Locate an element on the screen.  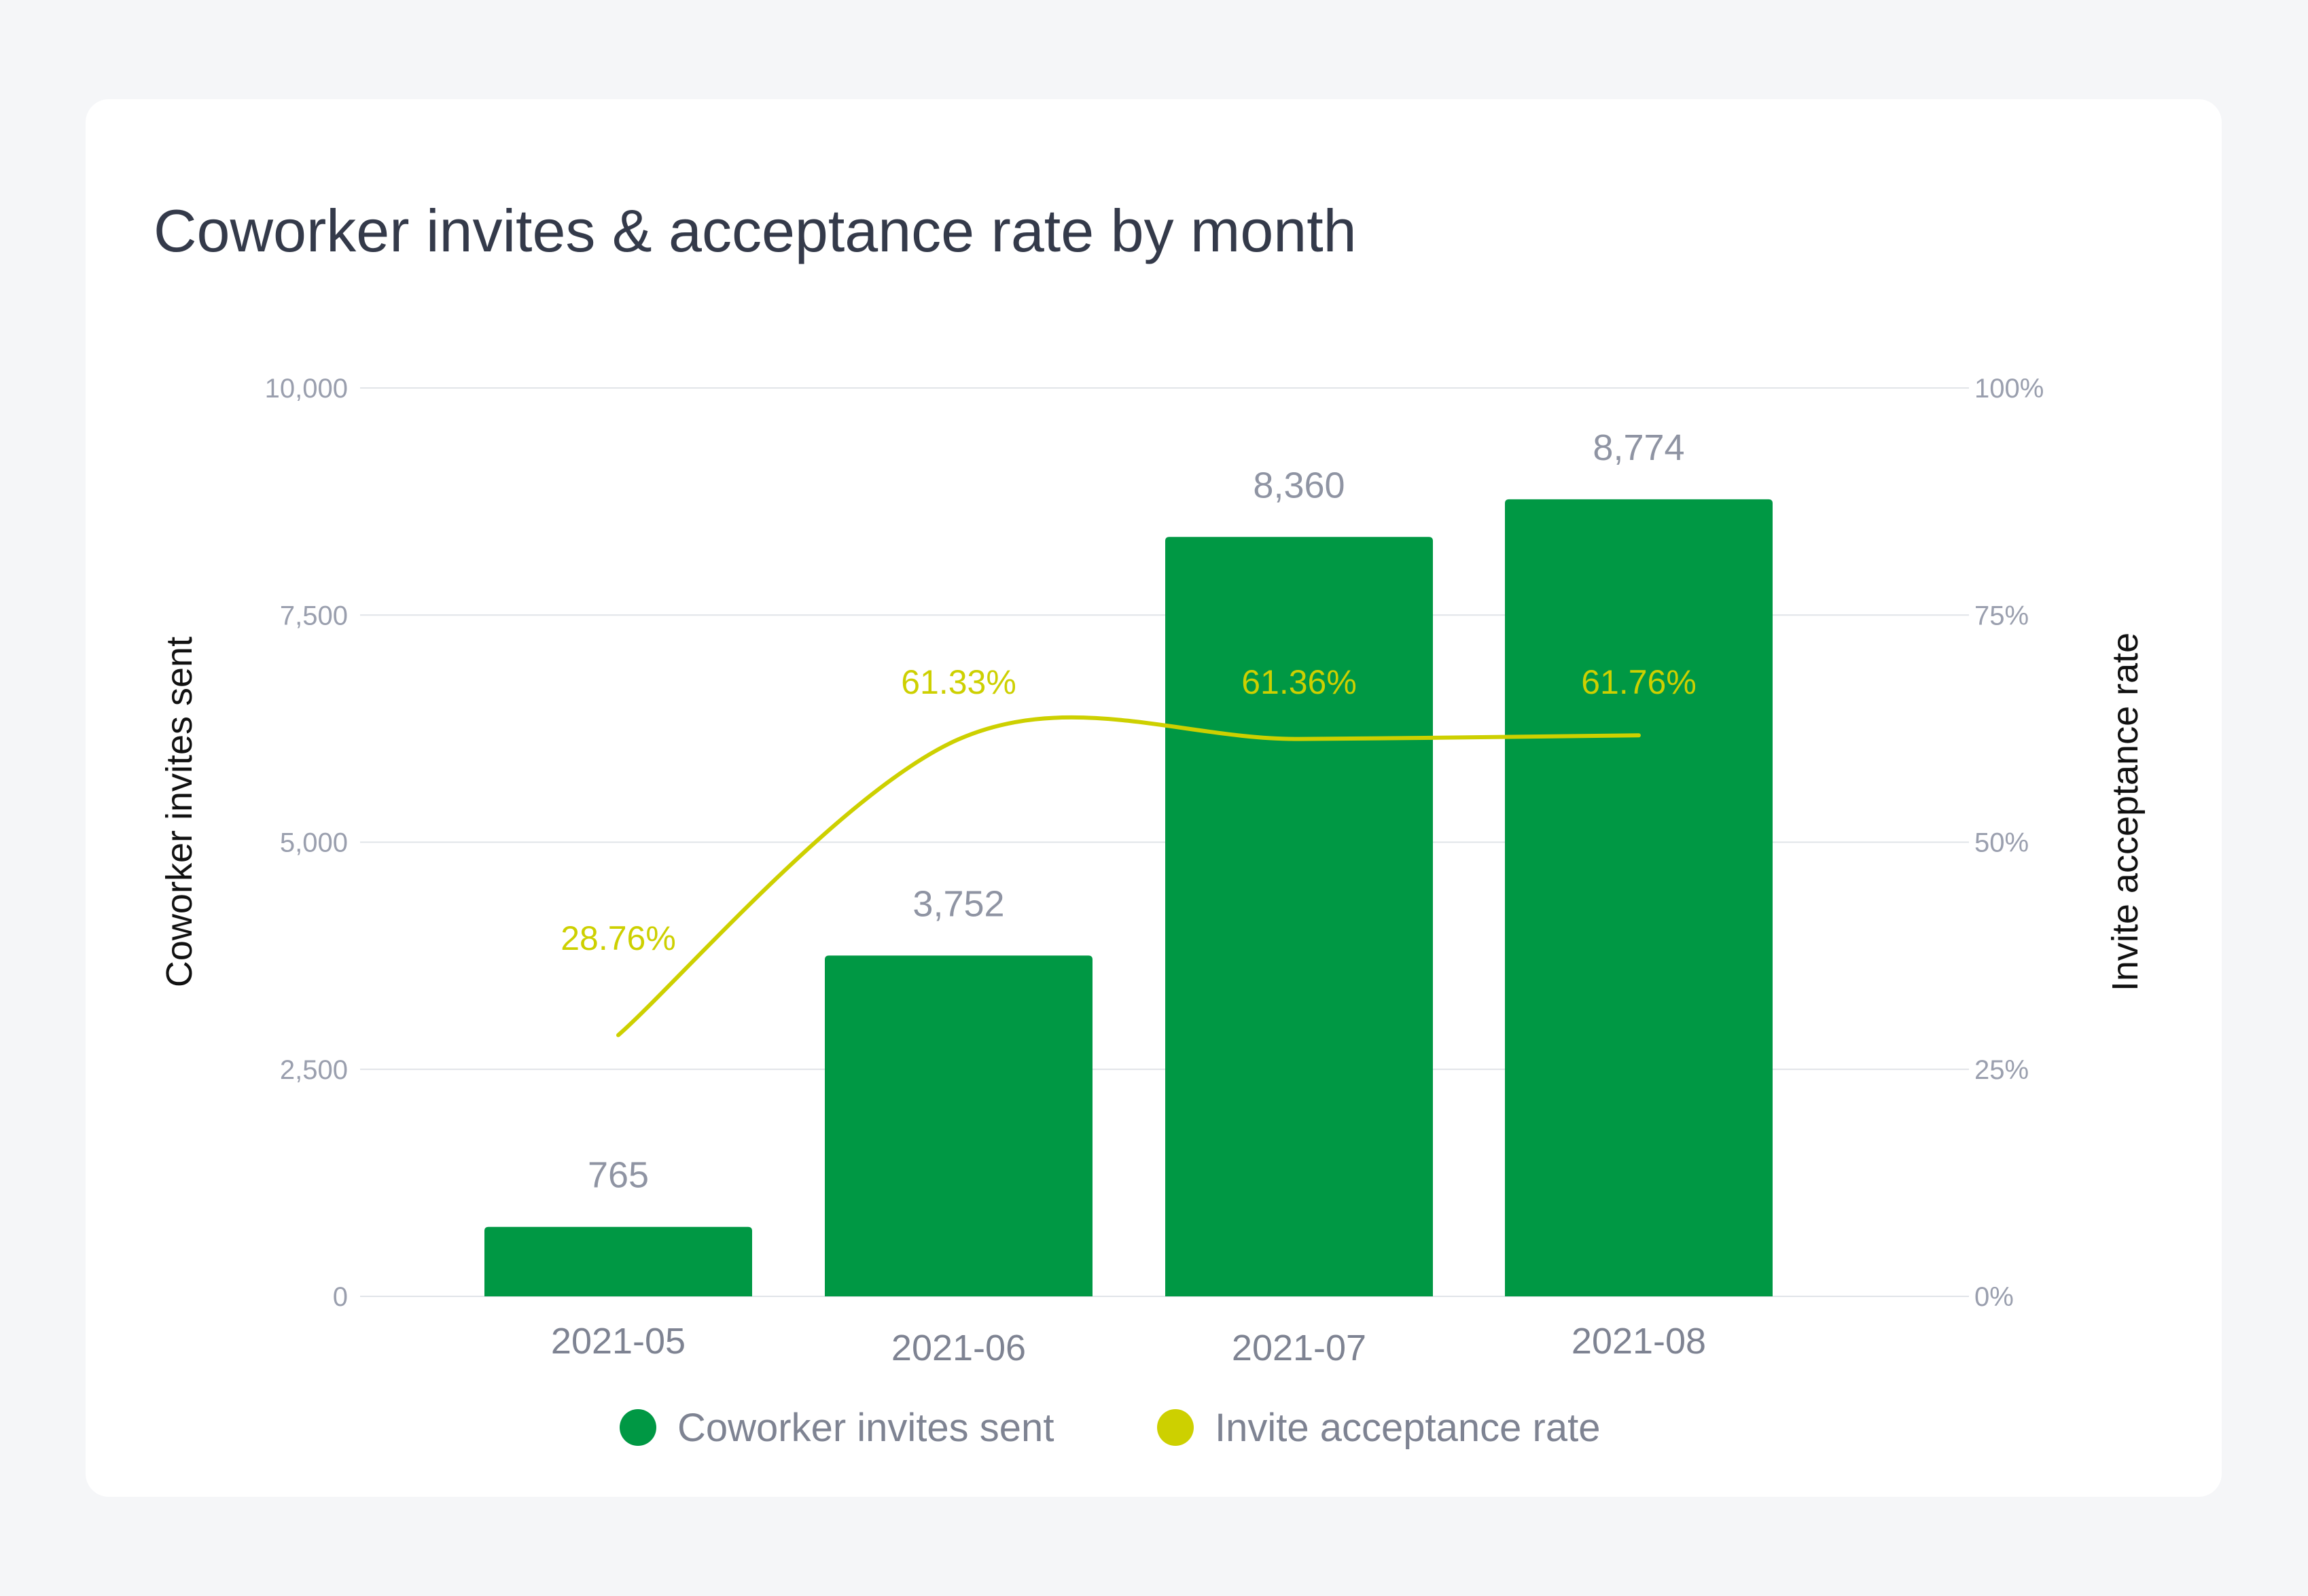
right-axis-ticks: 0% 25% 50% 75% 100% is located at coordinates (2009, 843).